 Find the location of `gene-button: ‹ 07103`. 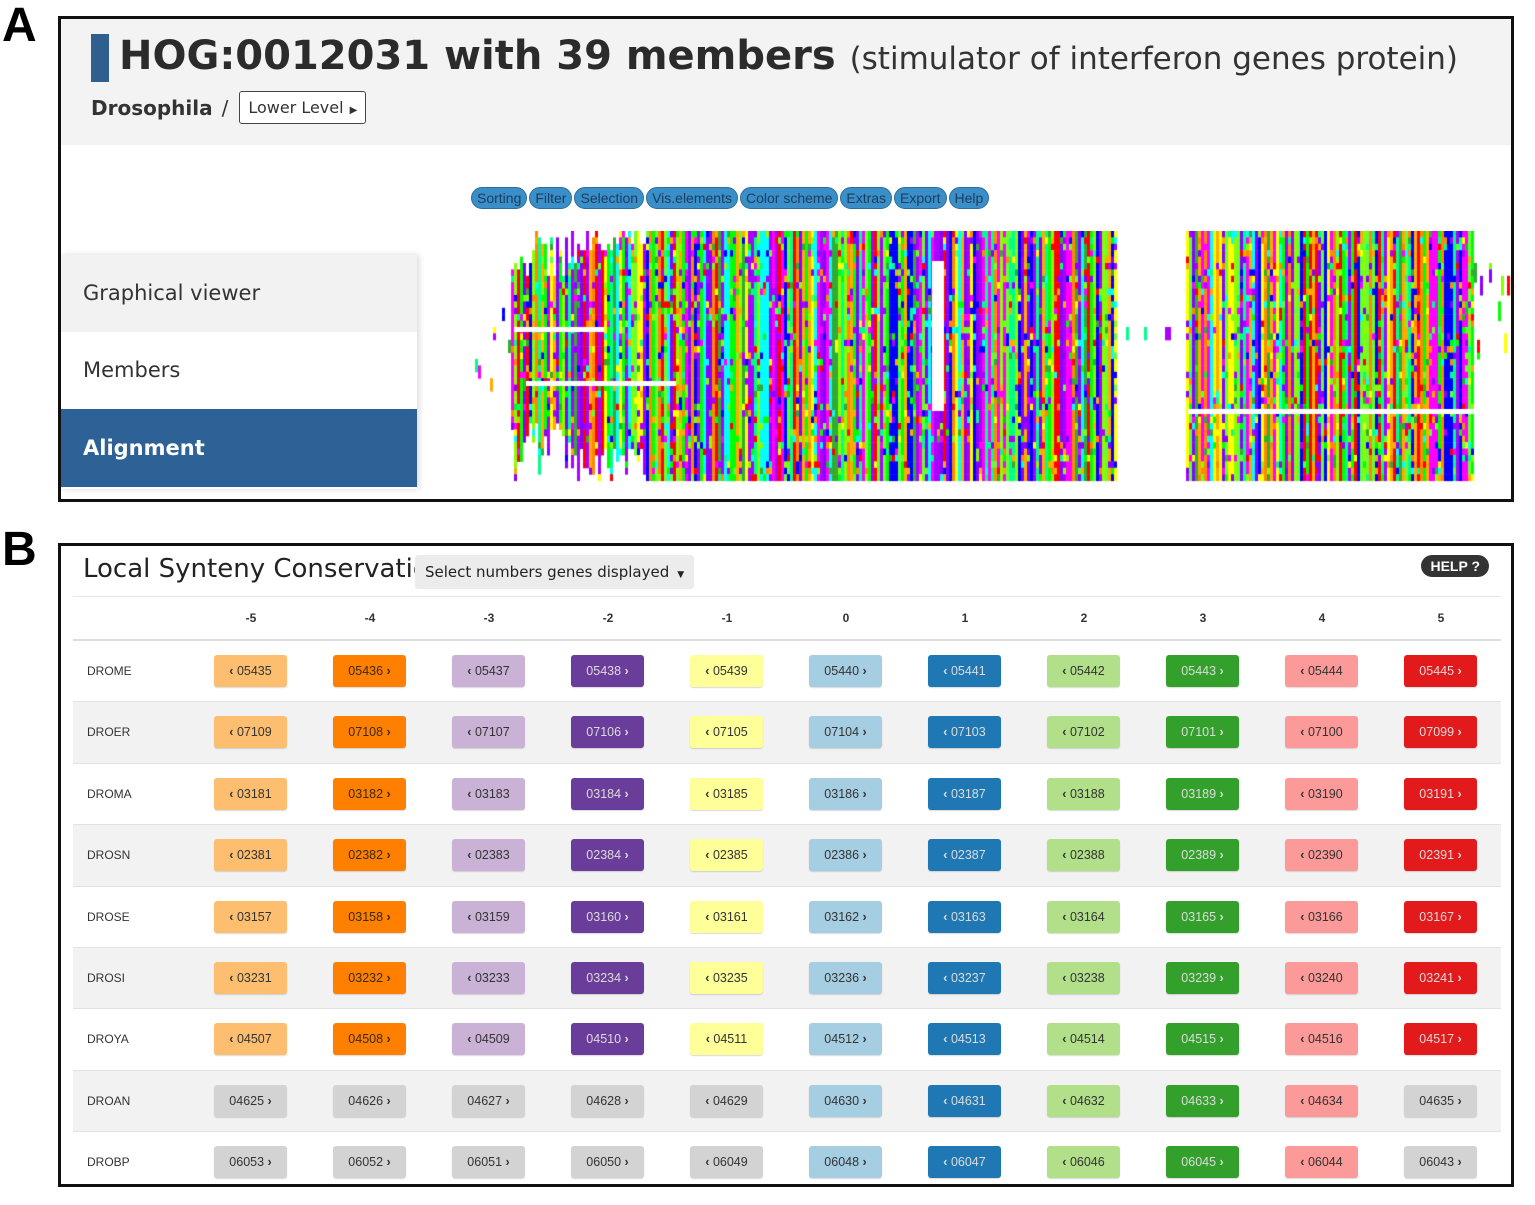

gene-button: ‹ 07103 is located at coordinates (964, 732).